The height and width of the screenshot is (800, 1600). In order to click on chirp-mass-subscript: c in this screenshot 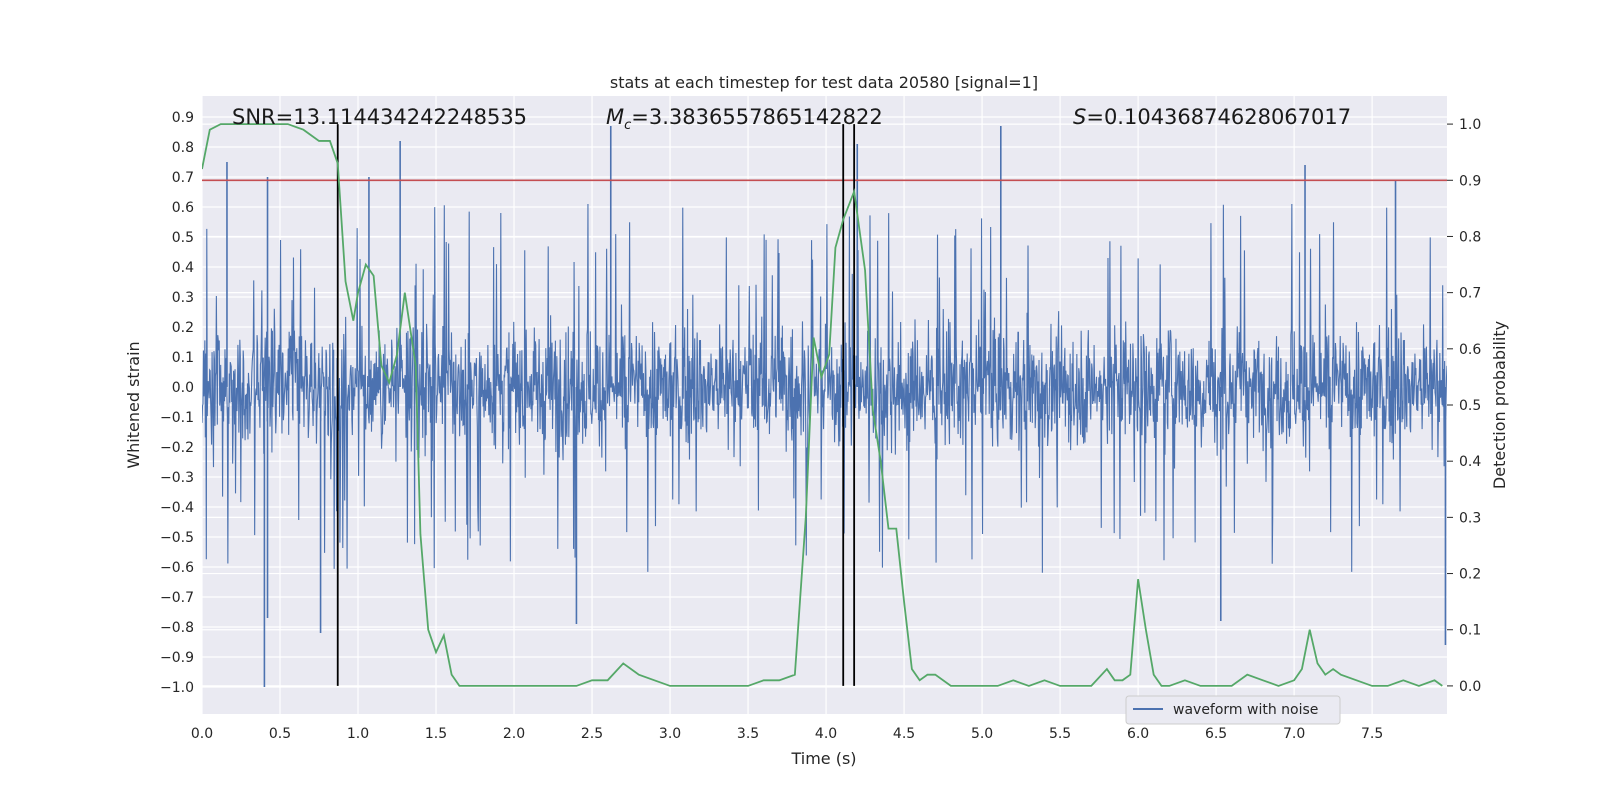, I will do `click(627, 125)`.